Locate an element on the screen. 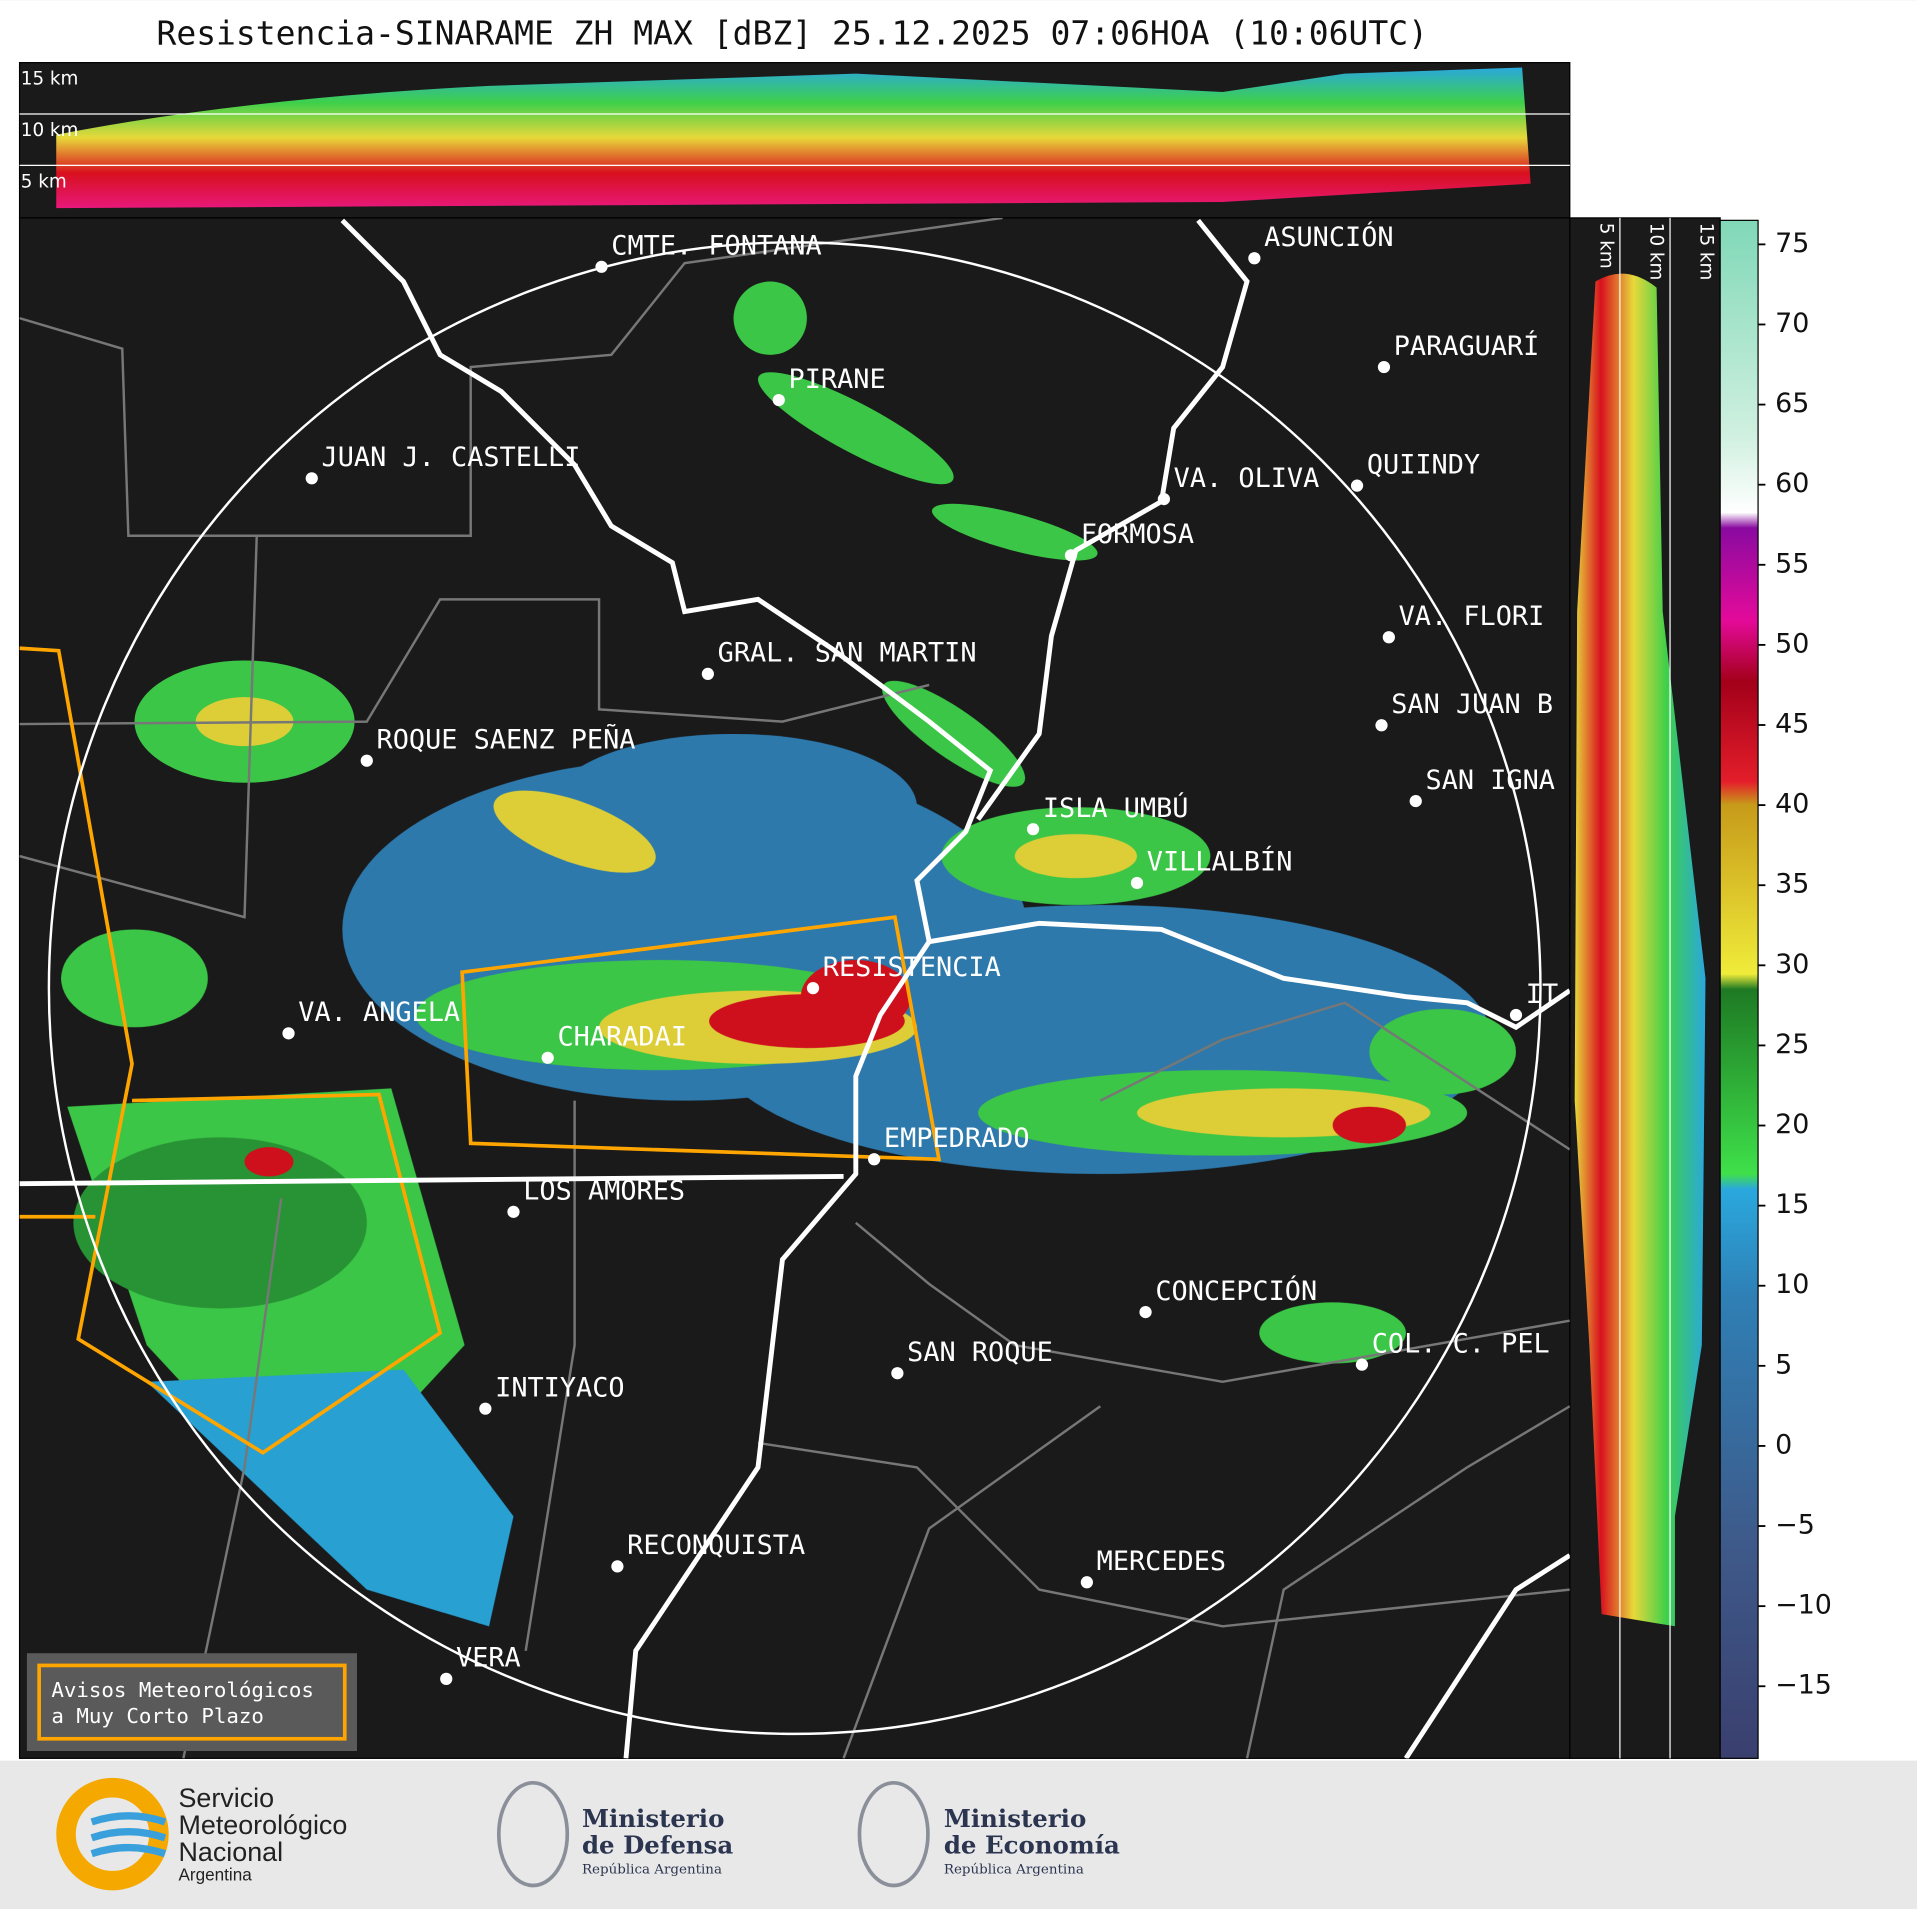 This screenshot has height=1909, width=1917. city-label: CMTE. FONTANA is located at coordinates (716, 246).